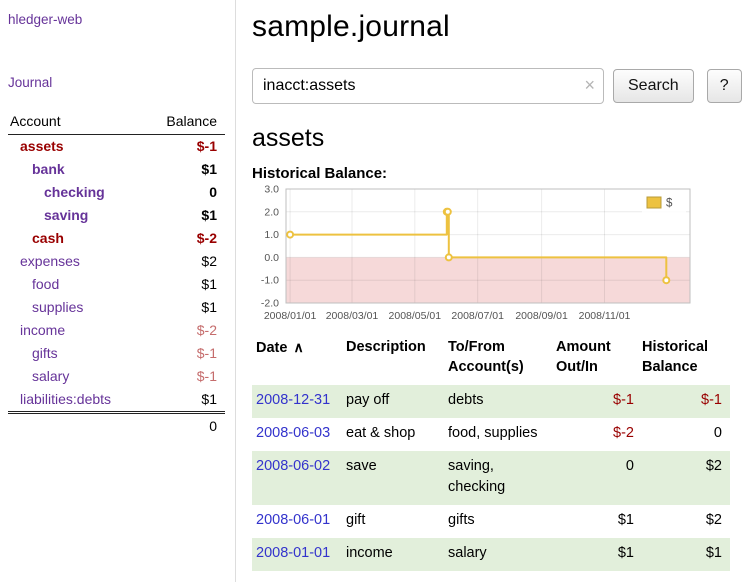  Describe the element at coordinates (711, 400) in the screenshot. I see `register-balance: $-1` at that location.